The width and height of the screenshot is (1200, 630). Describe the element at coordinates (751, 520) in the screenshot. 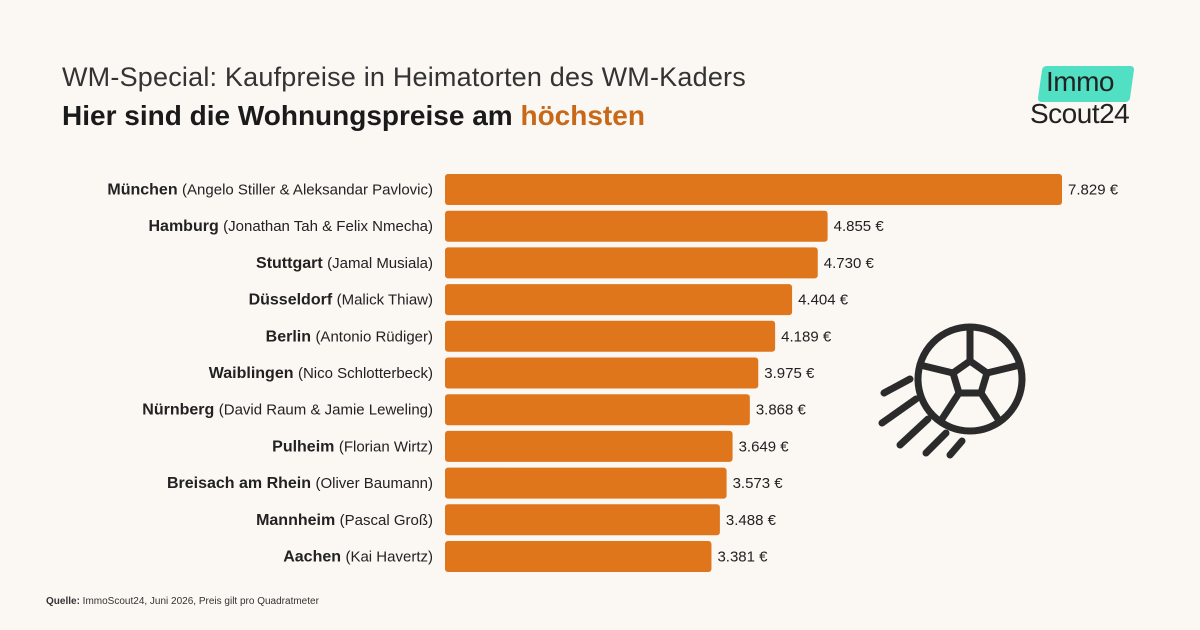

I see `value-label-mannheim: 3.488 €` at that location.